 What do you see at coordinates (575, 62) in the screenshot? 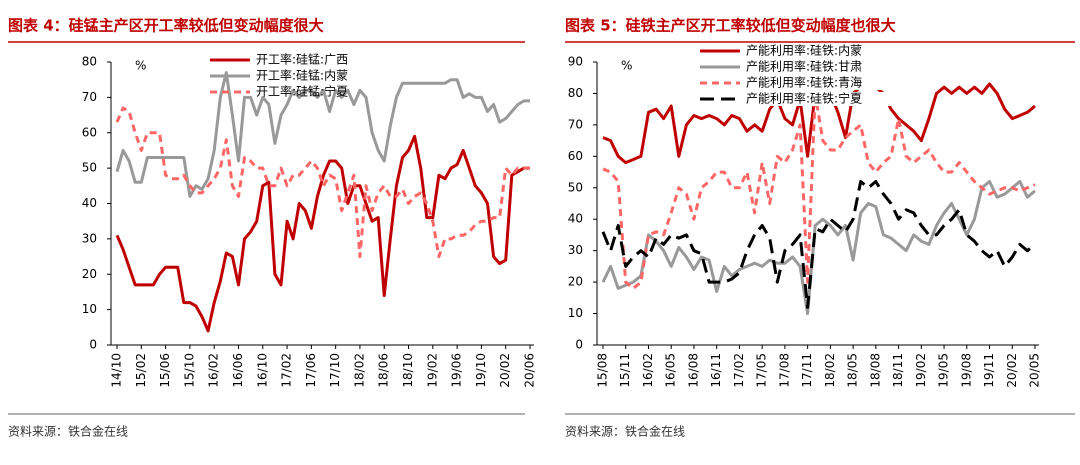
I see `y-tick-label: 90` at bounding box center [575, 62].